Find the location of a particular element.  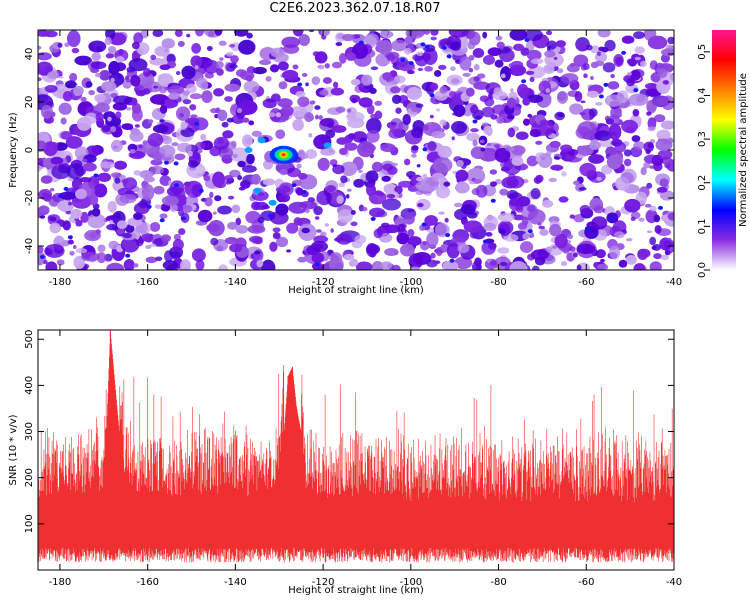

heatmap-peak-contour is located at coordinates (283, 155).